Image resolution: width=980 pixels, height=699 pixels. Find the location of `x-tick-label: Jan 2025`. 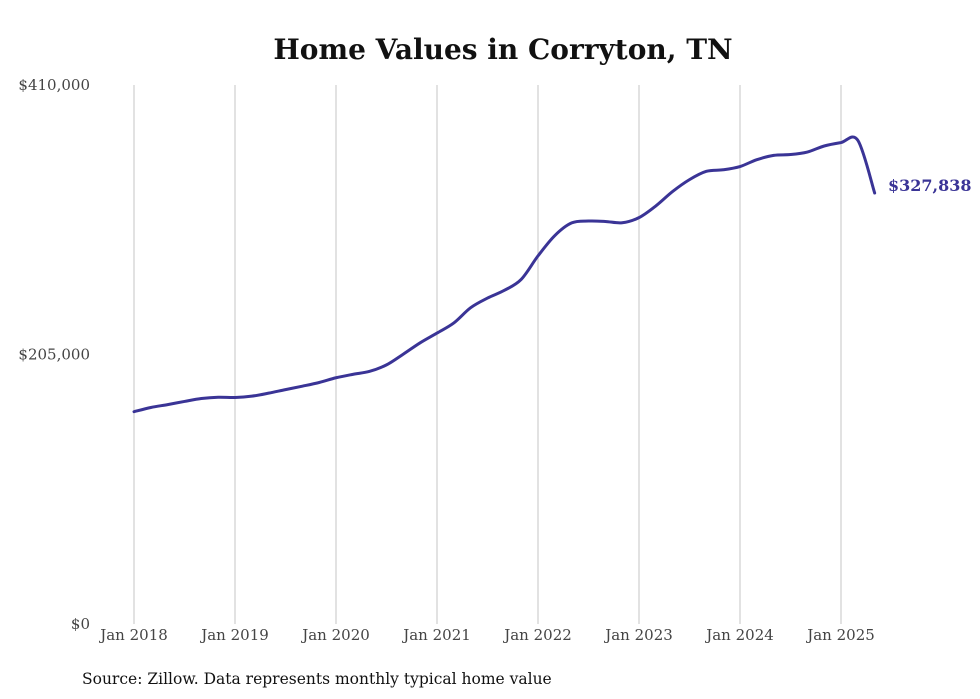

x-tick-label: Jan 2025 is located at coordinates (840, 635).